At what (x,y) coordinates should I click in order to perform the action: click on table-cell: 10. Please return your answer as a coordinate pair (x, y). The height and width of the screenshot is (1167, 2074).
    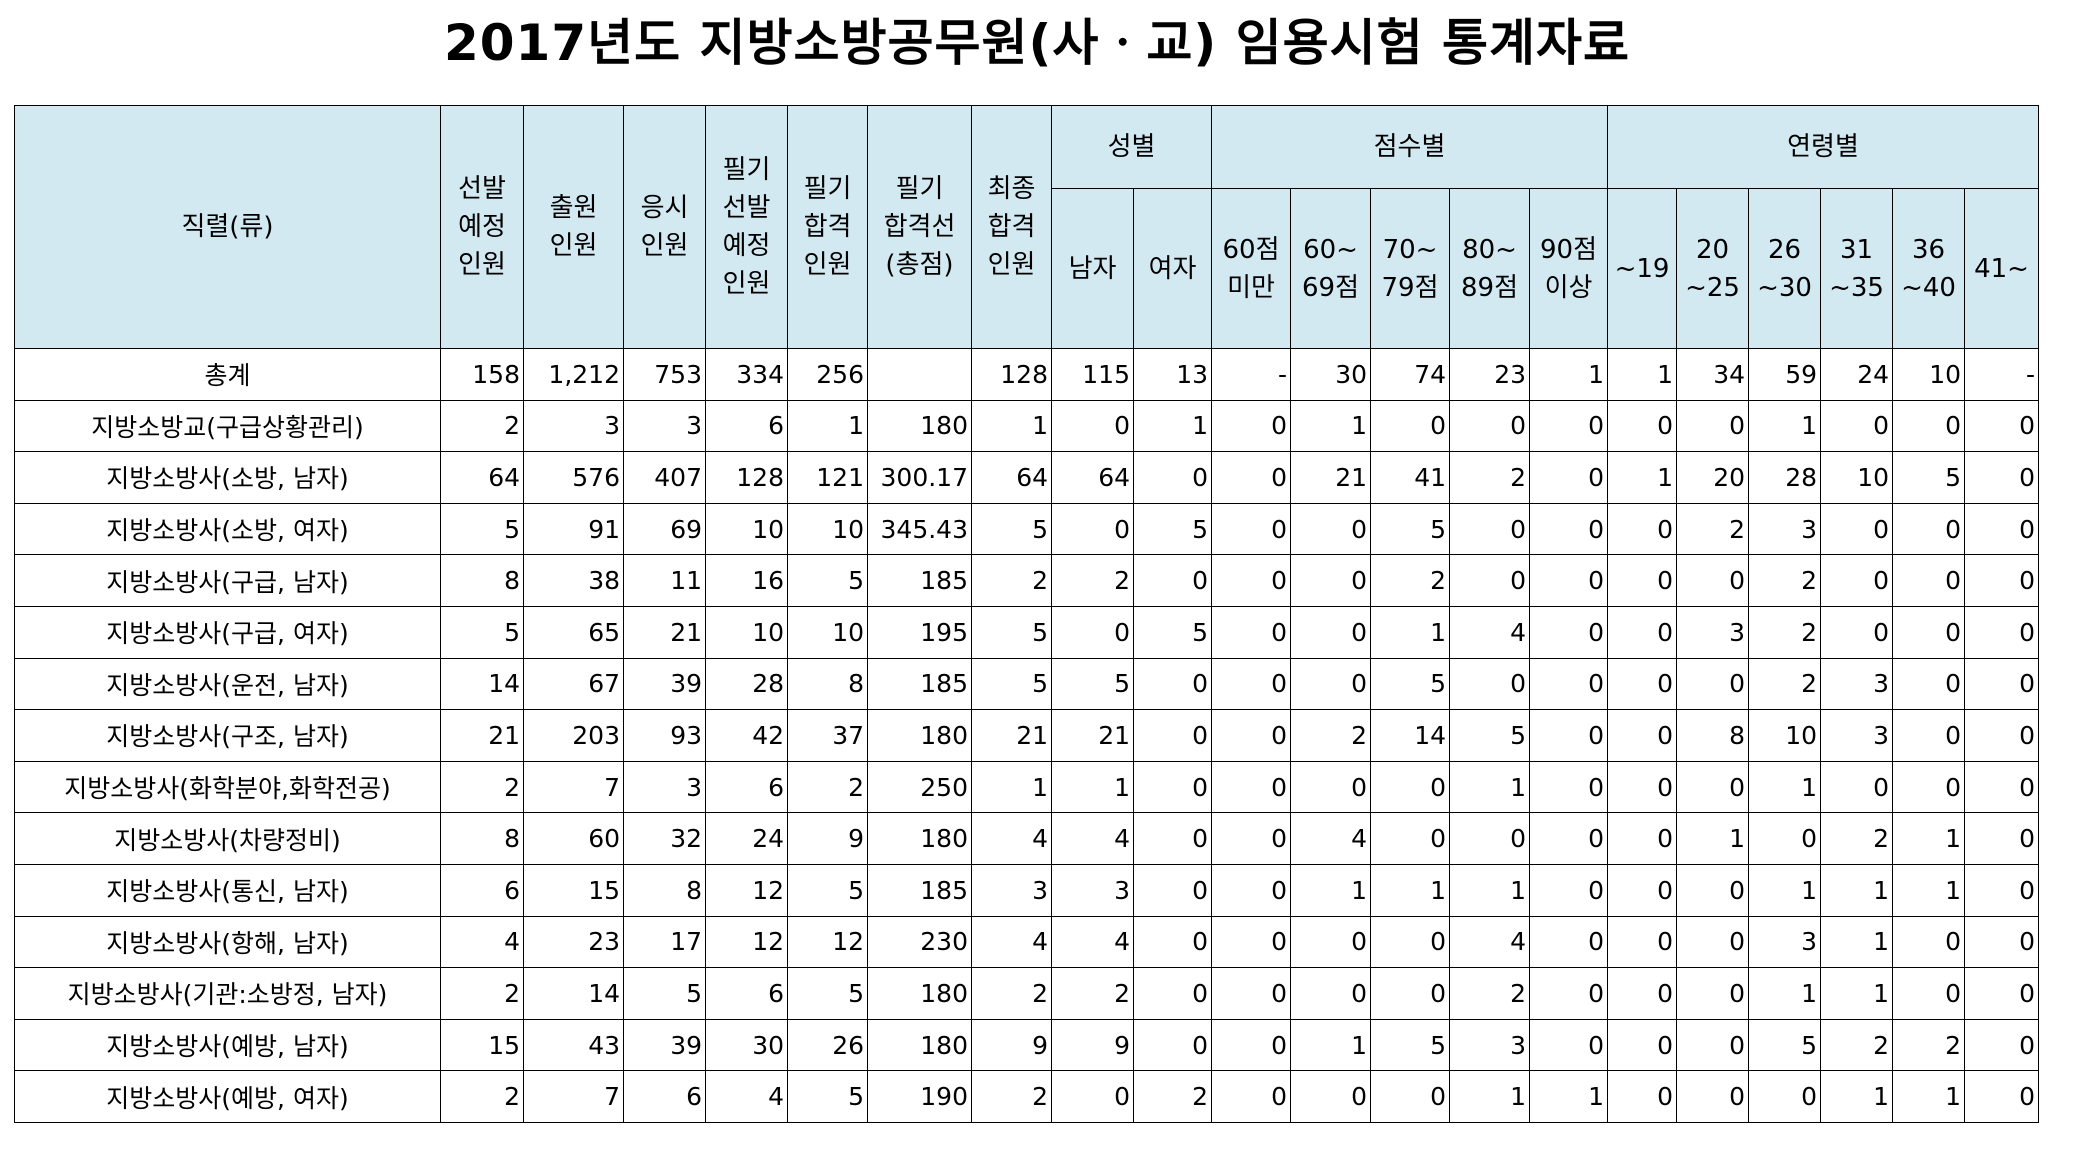
    Looking at the image, I should click on (1928, 374).